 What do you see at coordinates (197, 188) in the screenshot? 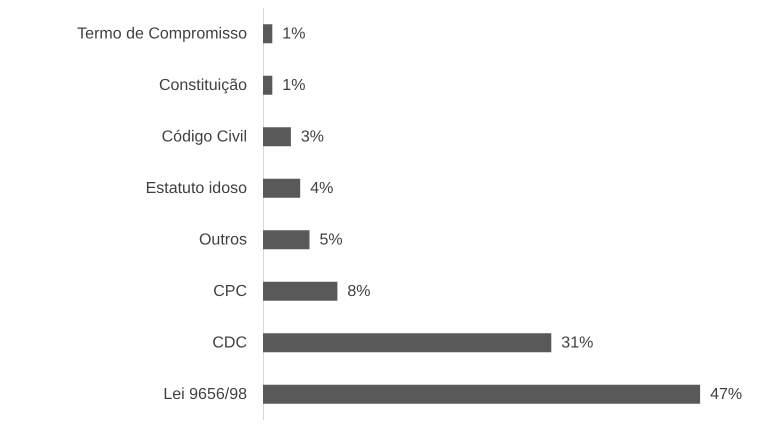
I see `y-tick-label: Estatuto idoso` at bounding box center [197, 188].